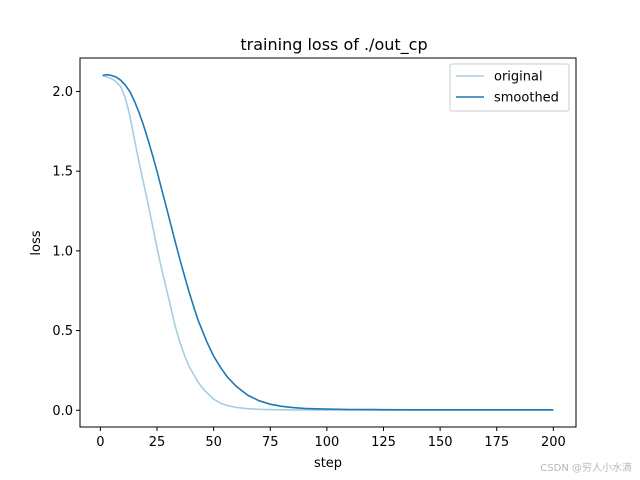 This screenshot has width=640, height=480. What do you see at coordinates (326, 442) in the screenshot?
I see `x-tick-label: 100` at bounding box center [326, 442].